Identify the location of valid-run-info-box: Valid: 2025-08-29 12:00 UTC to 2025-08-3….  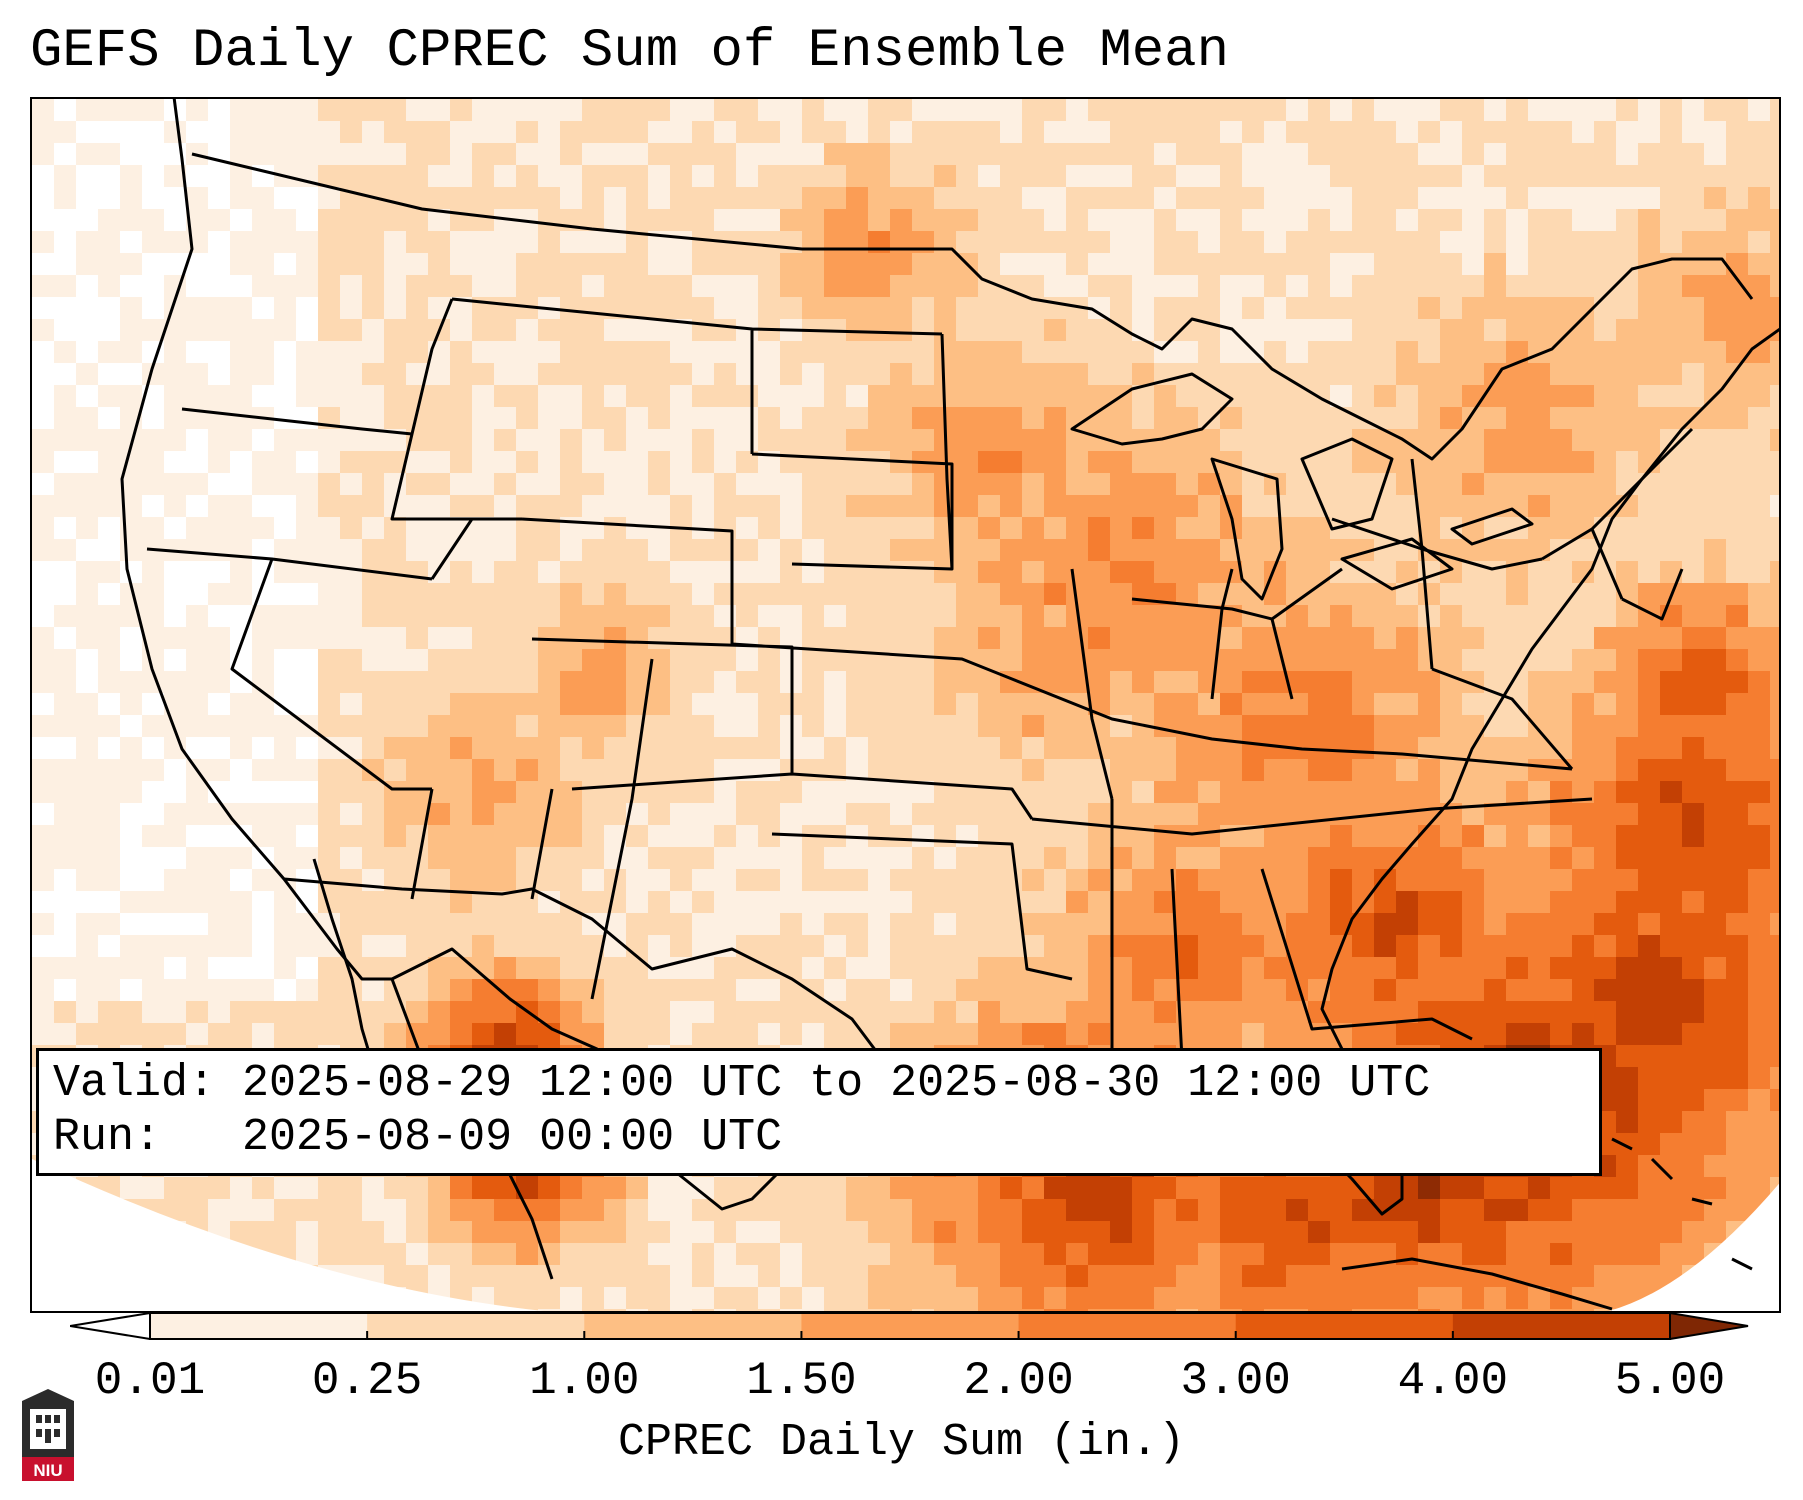
(819, 1112).